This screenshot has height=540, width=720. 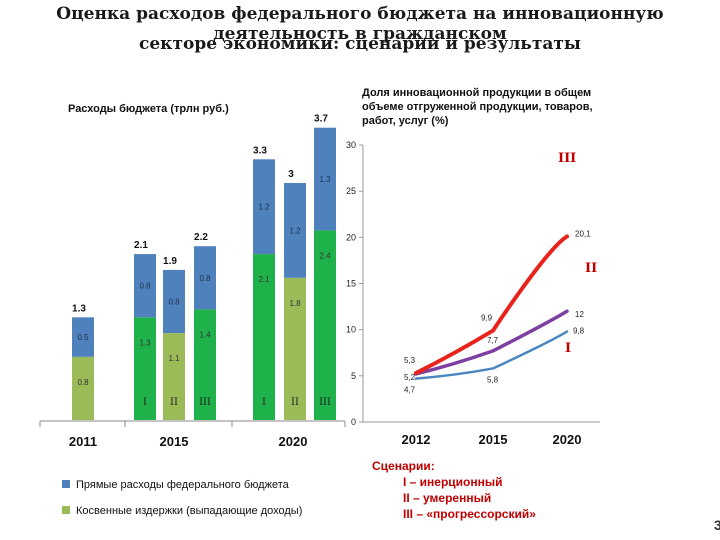 What do you see at coordinates (579, 314) in the screenshot?
I see `line-data-label: 12` at bounding box center [579, 314].